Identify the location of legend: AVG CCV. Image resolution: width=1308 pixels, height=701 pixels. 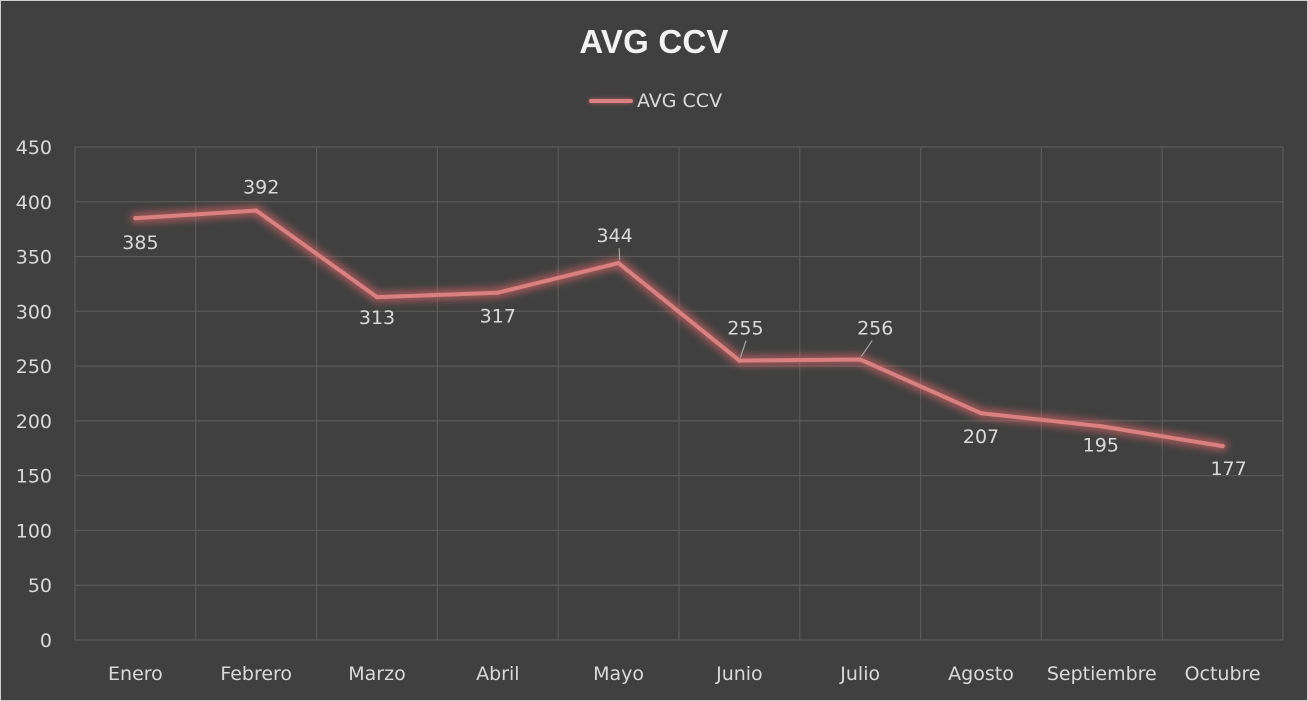
(655, 101).